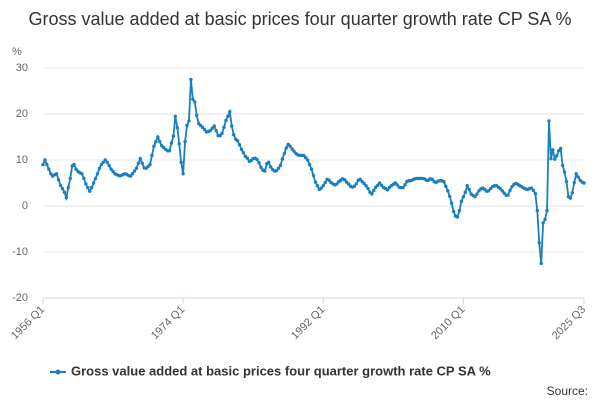 This screenshot has height=400, width=600. Describe the element at coordinates (17, 52) in the screenshot. I see `y-axis-unit: %` at that location.